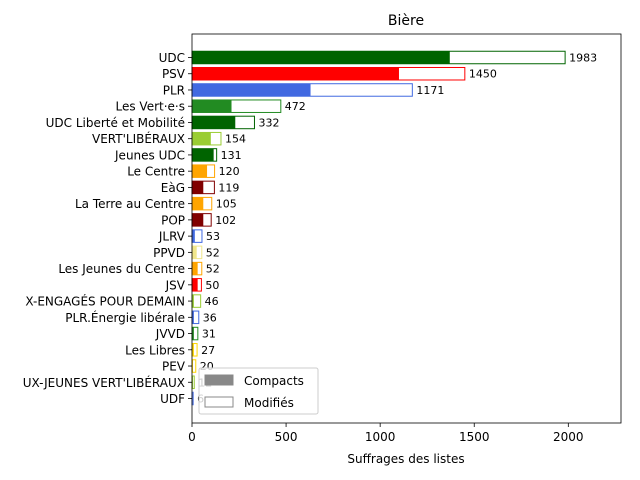 The image size is (640, 480). Describe the element at coordinates (226, 204) in the screenshot. I see `bar-value-label: 105` at that location.